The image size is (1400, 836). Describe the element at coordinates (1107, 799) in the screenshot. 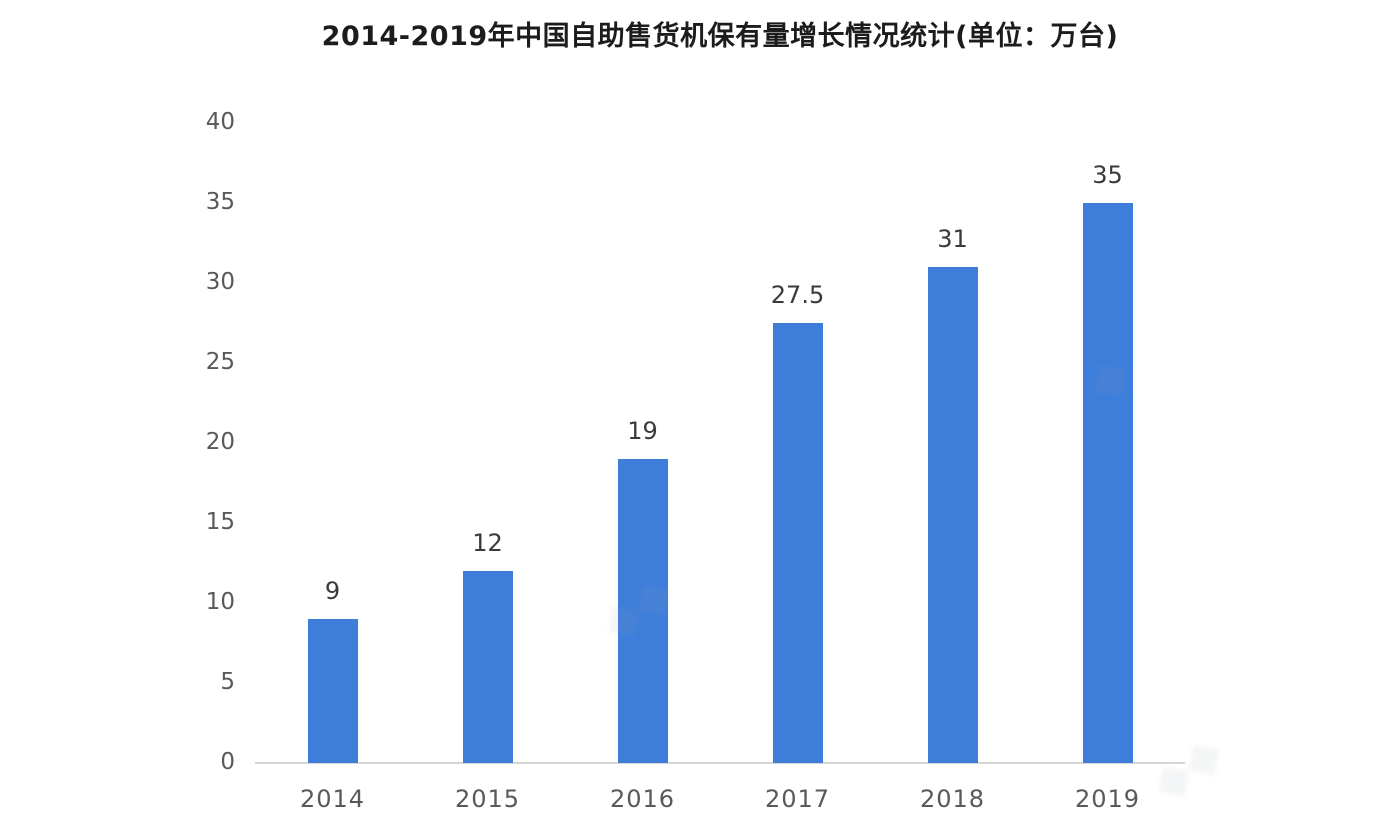

I see `x-axis-label: 2019` at that location.